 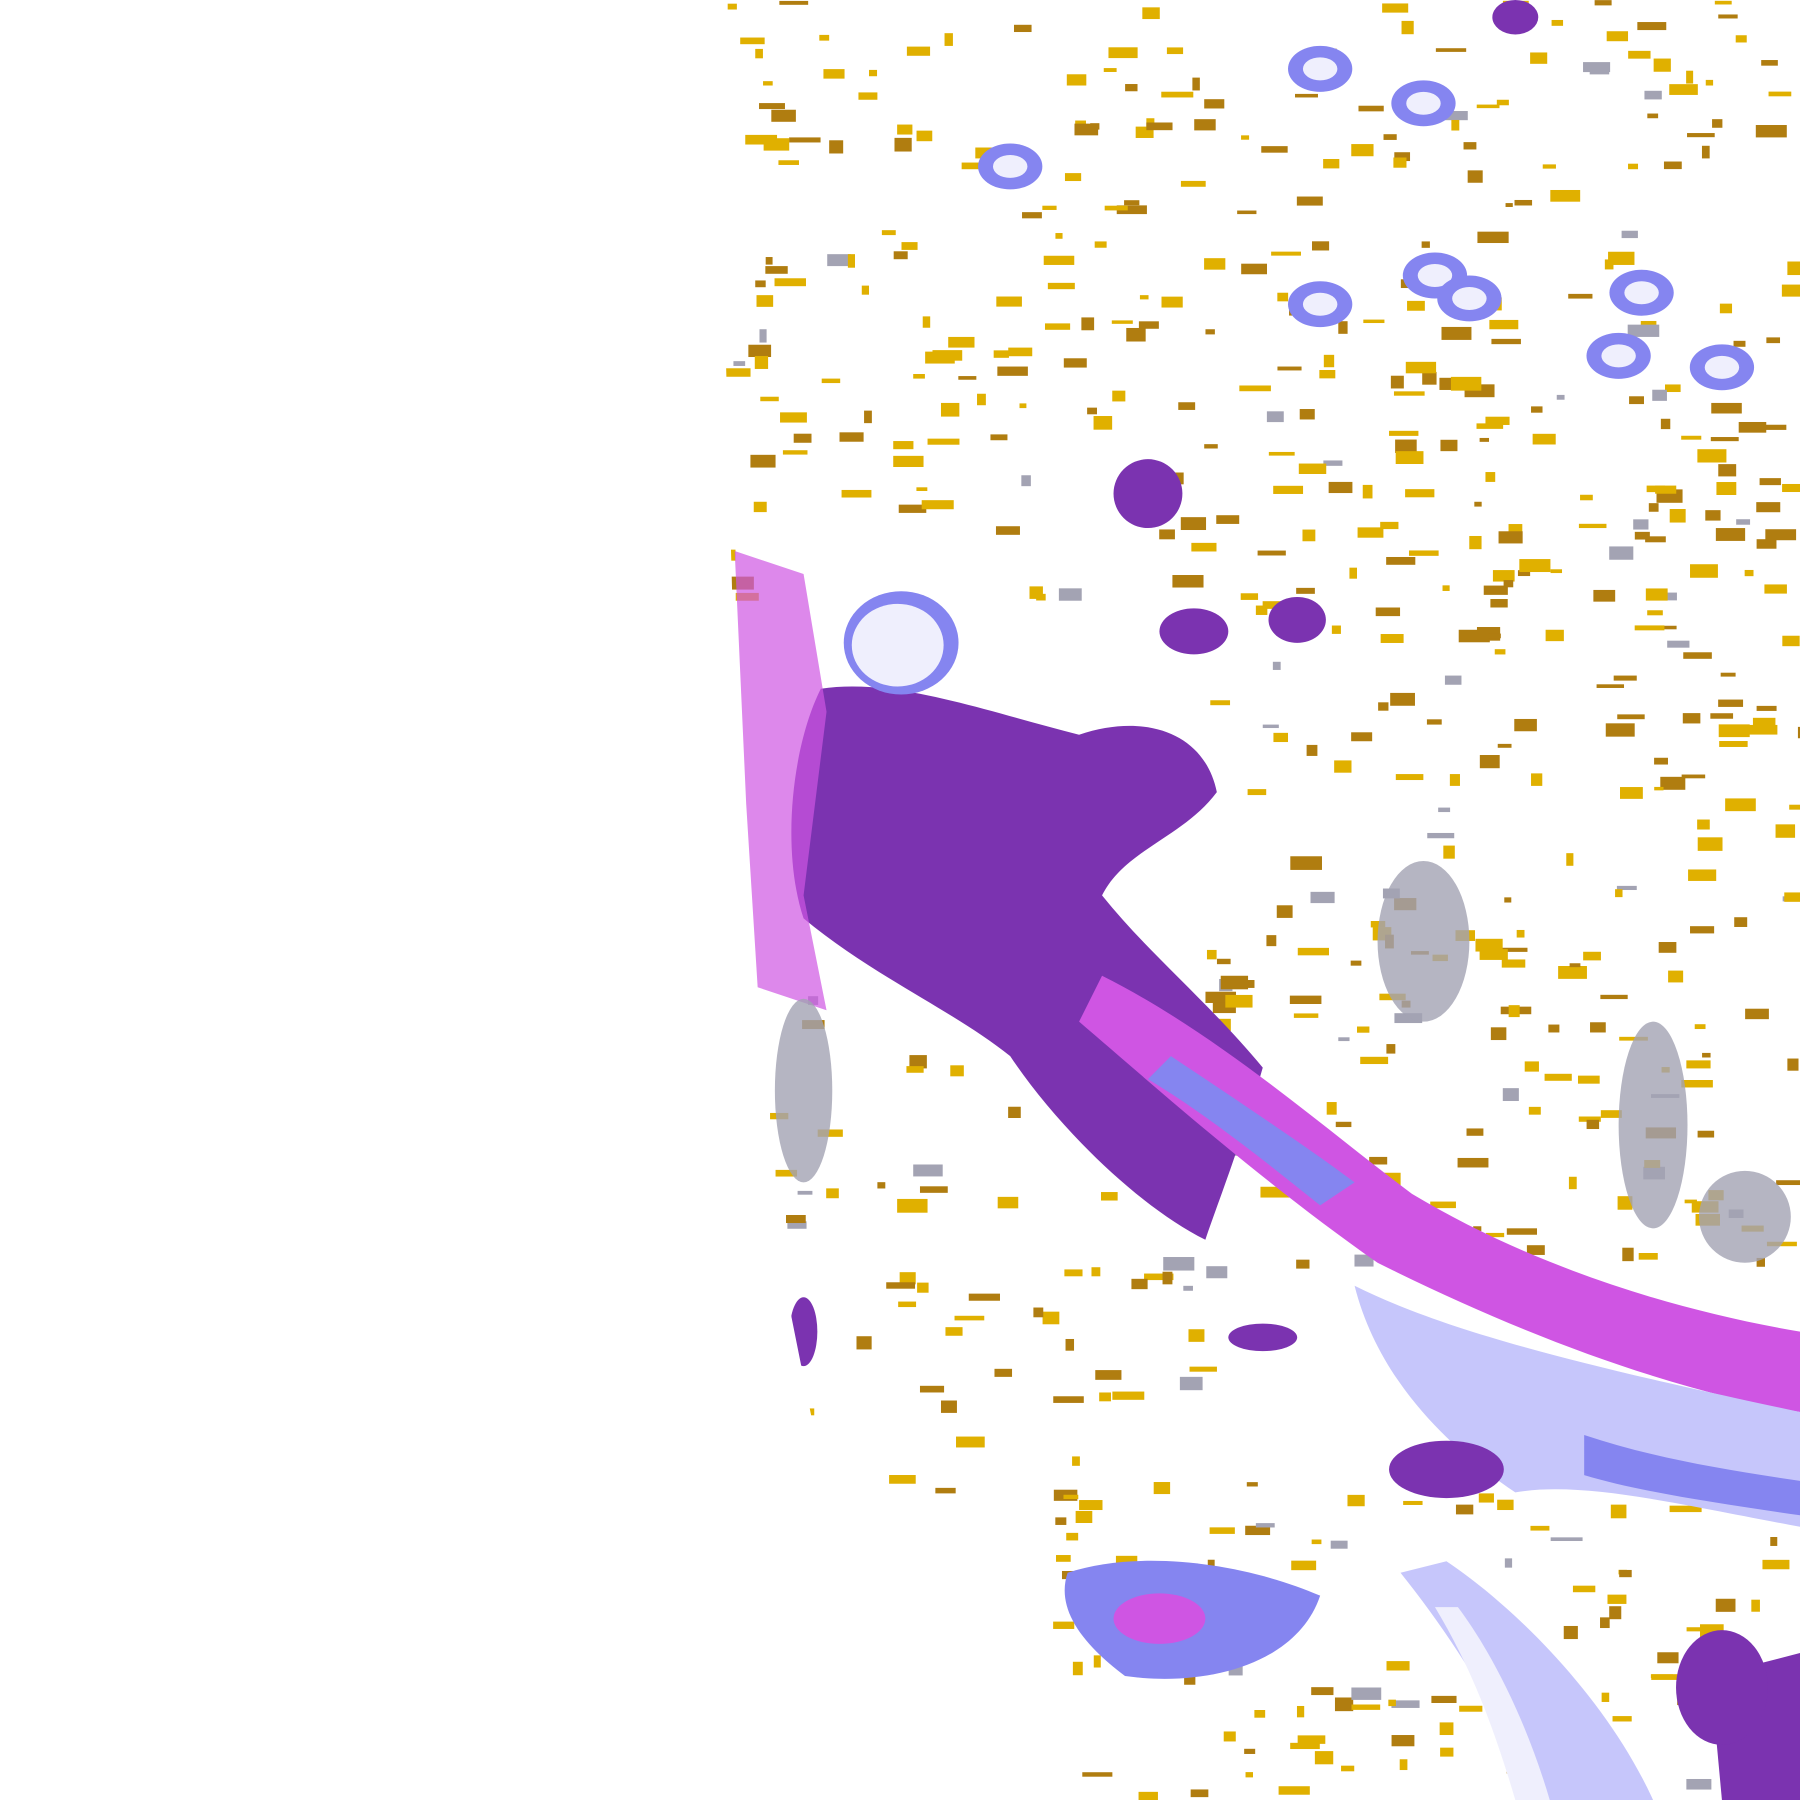 What do you see at coordinates (1159, 1618) in the screenshot?
I see `magenta-patch` at bounding box center [1159, 1618].